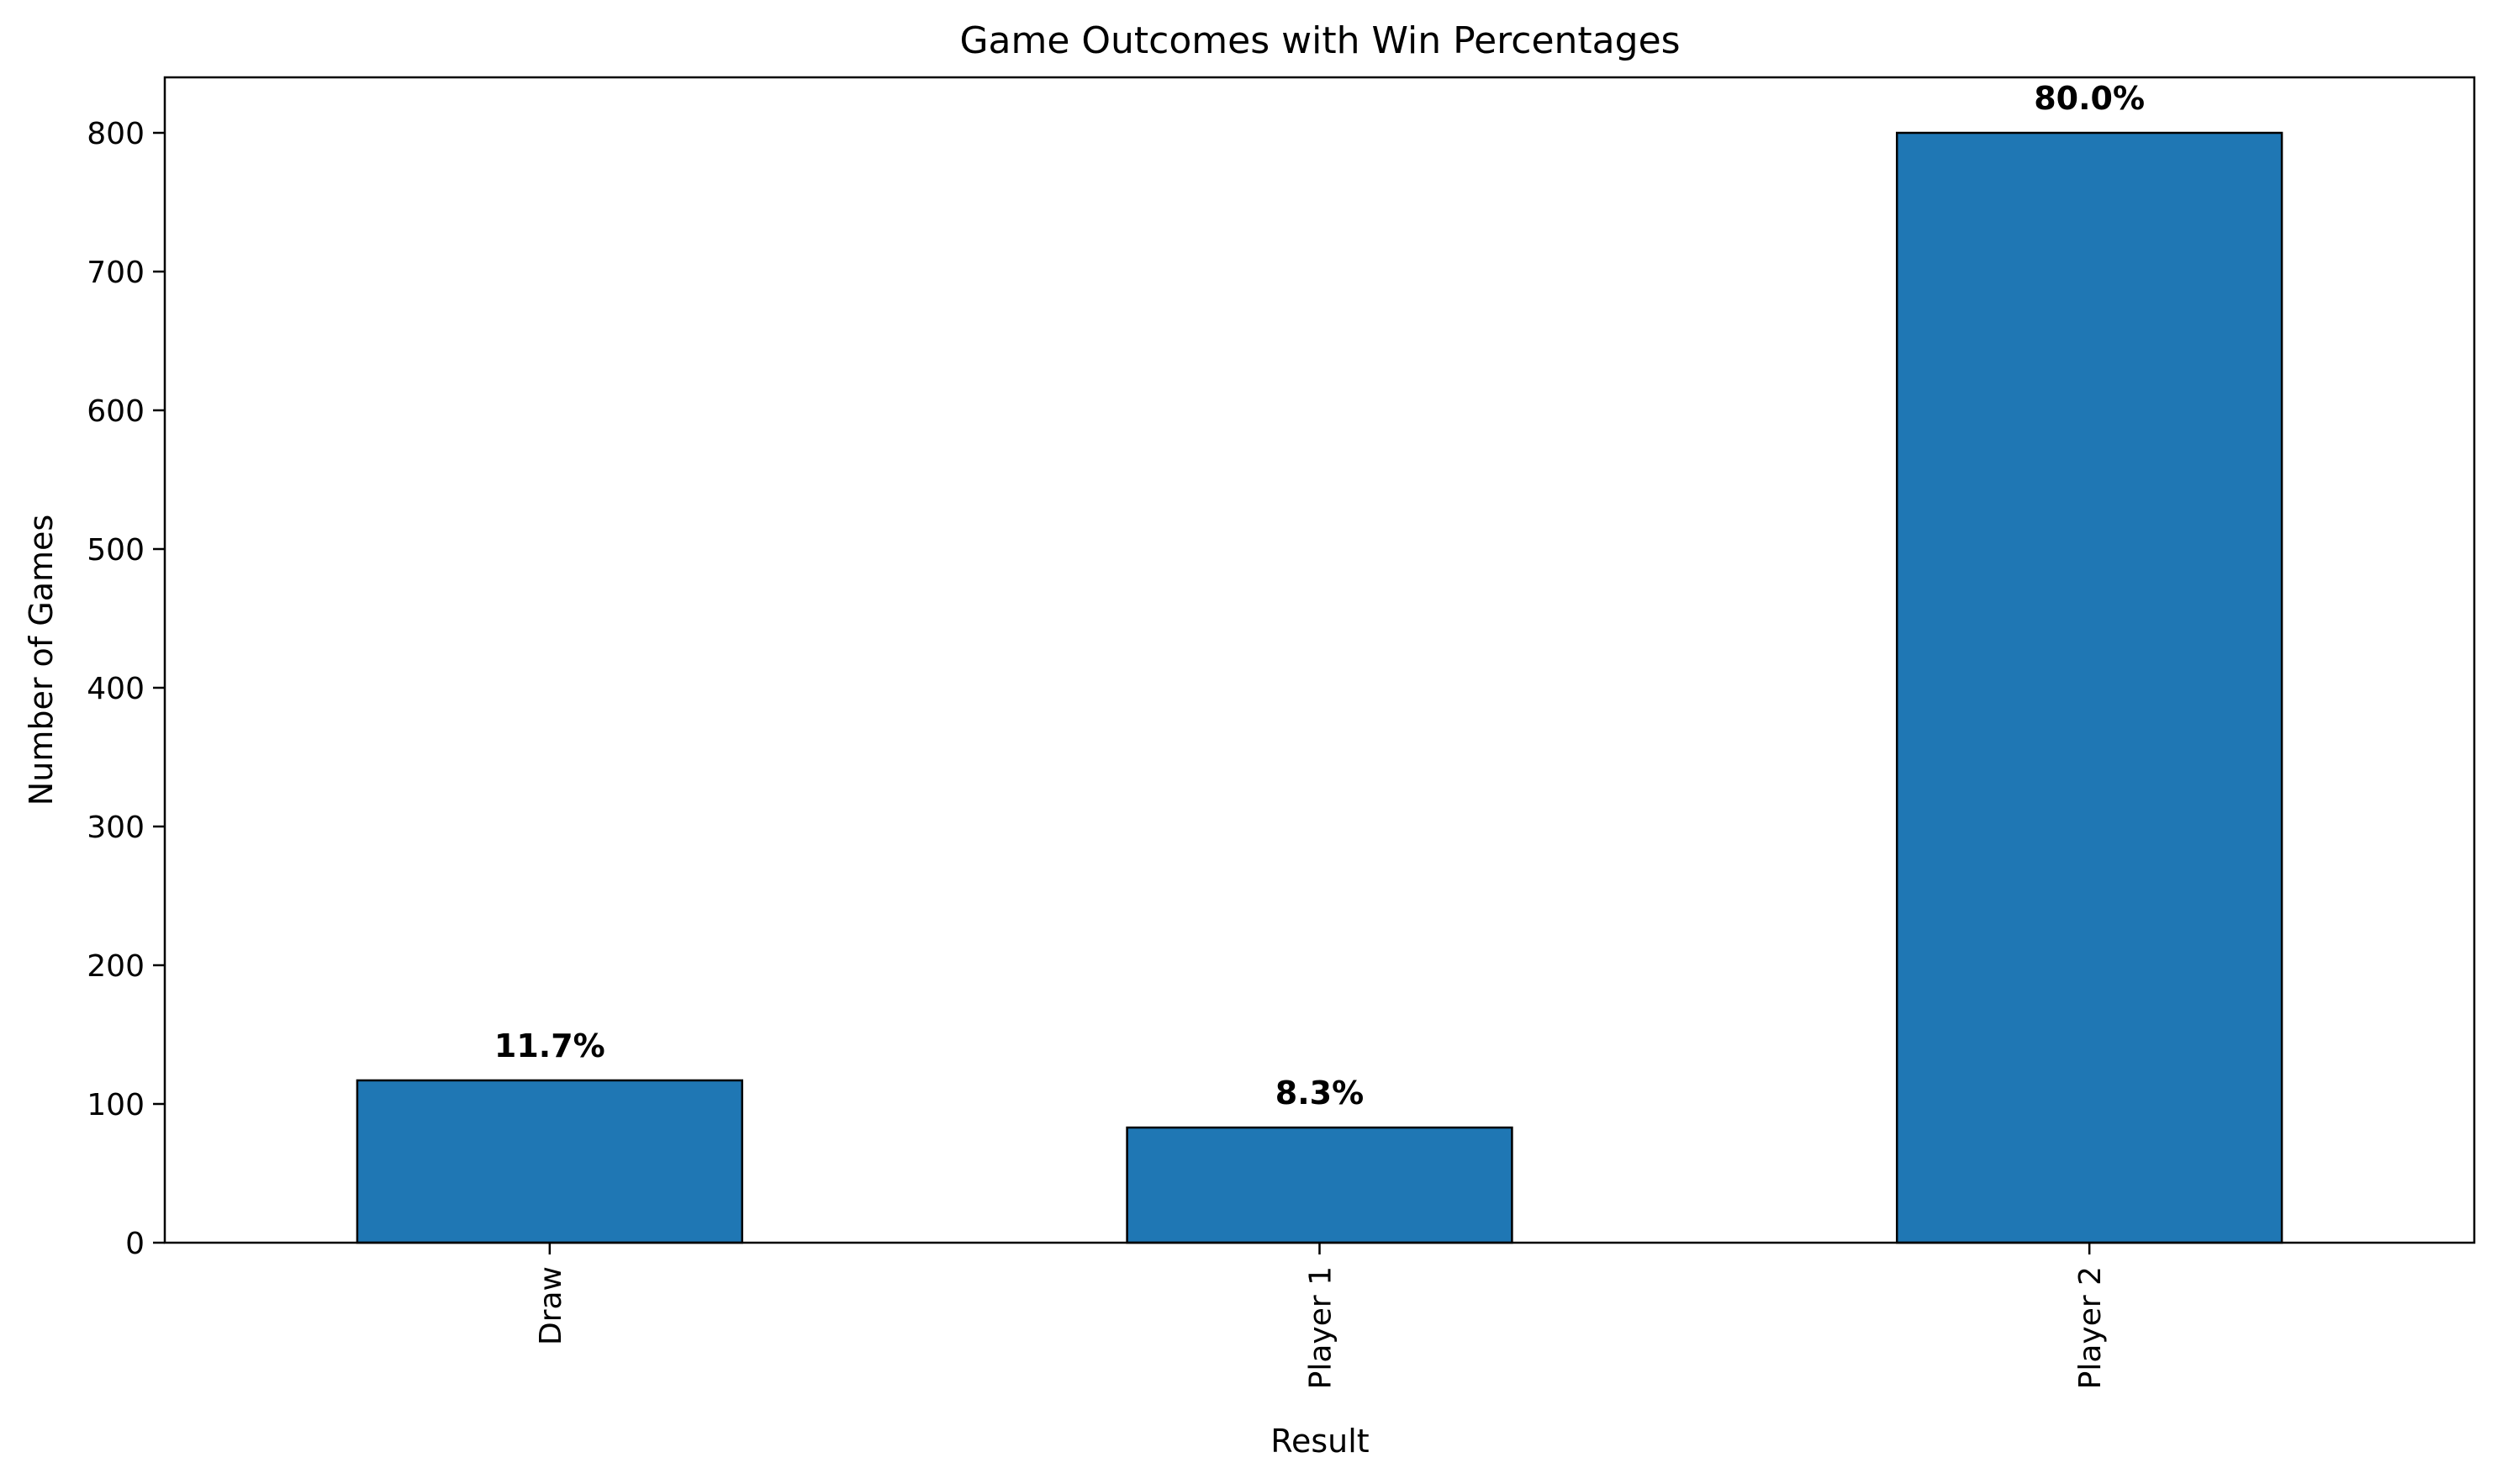 The width and height of the screenshot is (2497, 1484). Describe the element at coordinates (116, 828) in the screenshot. I see `y-tick-label: 300` at that location.